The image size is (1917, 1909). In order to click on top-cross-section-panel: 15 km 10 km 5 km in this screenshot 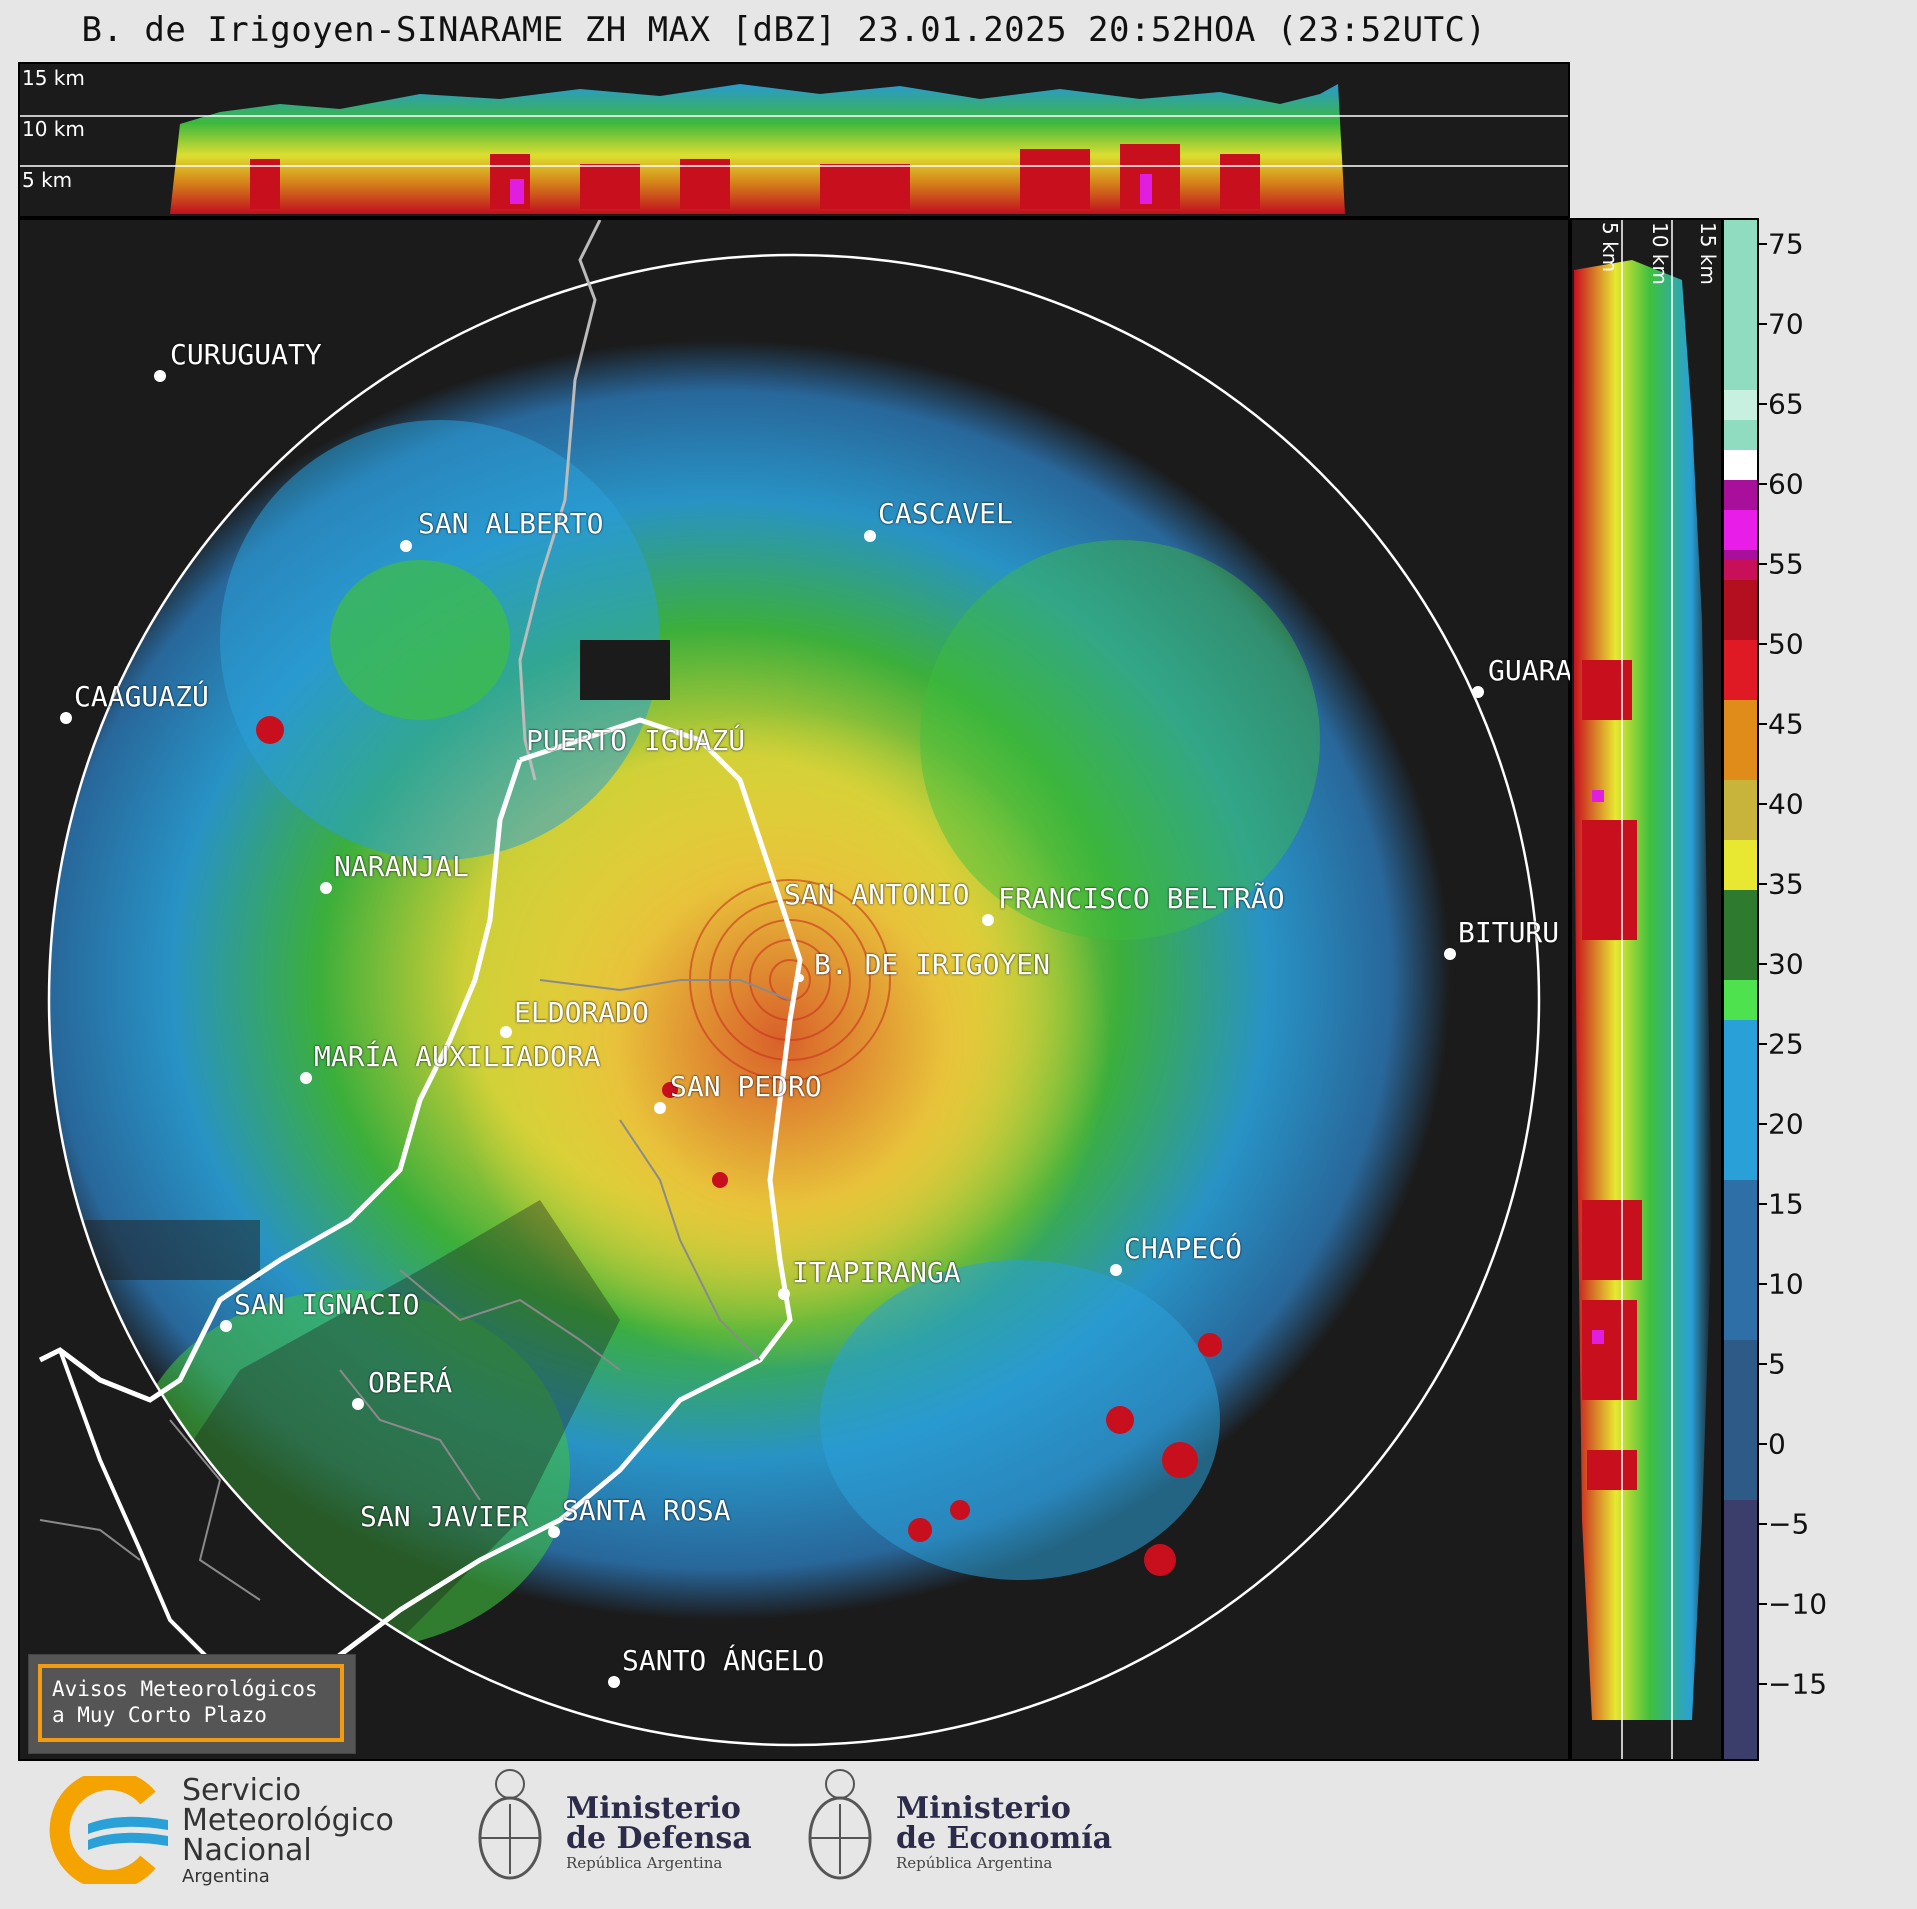, I will do `click(794, 140)`.